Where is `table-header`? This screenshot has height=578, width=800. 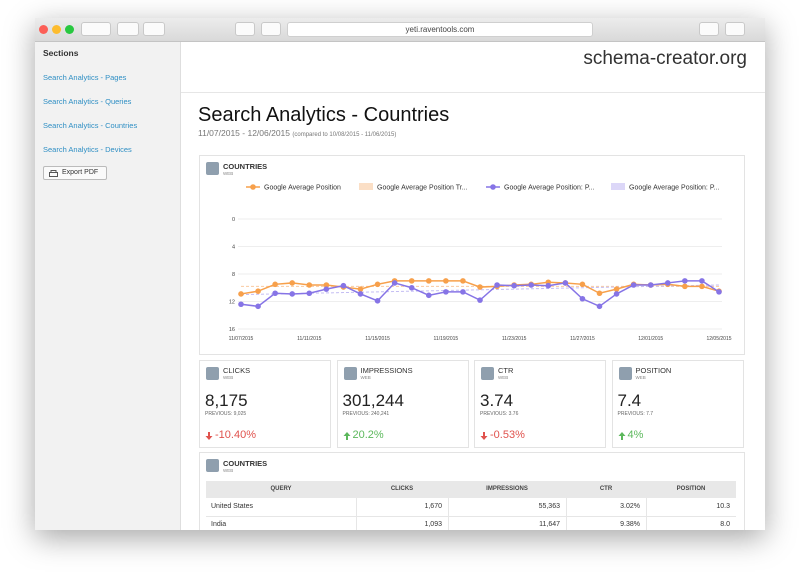 table-header is located at coordinates (471, 489).